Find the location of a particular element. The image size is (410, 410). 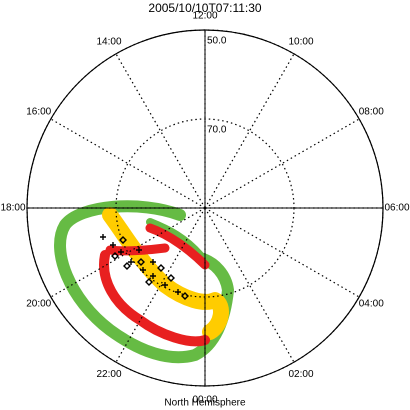

theta-tick-label: 16:00 is located at coordinates (38, 112).